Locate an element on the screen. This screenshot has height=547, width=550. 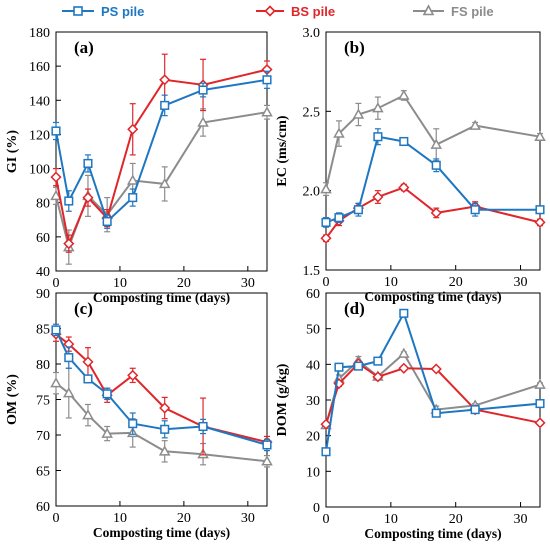
y-tick-label: 40 is located at coordinates (313, 365).